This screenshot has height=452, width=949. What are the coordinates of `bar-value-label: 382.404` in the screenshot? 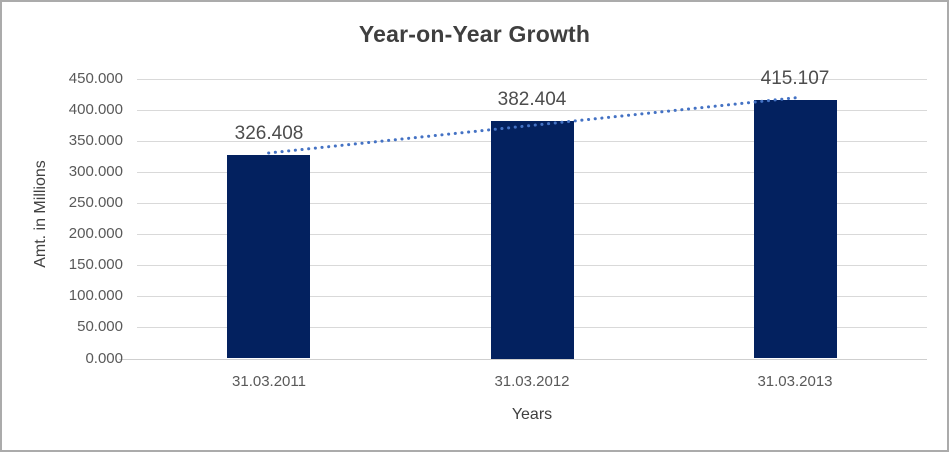 It's located at (532, 99).